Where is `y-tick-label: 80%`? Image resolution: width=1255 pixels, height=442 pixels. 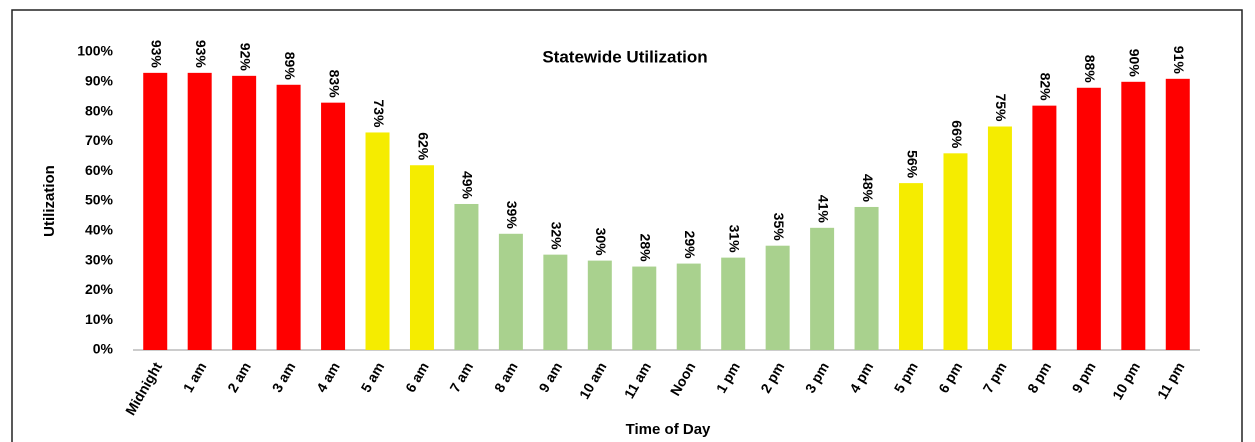 y-tick-label: 80% is located at coordinates (99, 110).